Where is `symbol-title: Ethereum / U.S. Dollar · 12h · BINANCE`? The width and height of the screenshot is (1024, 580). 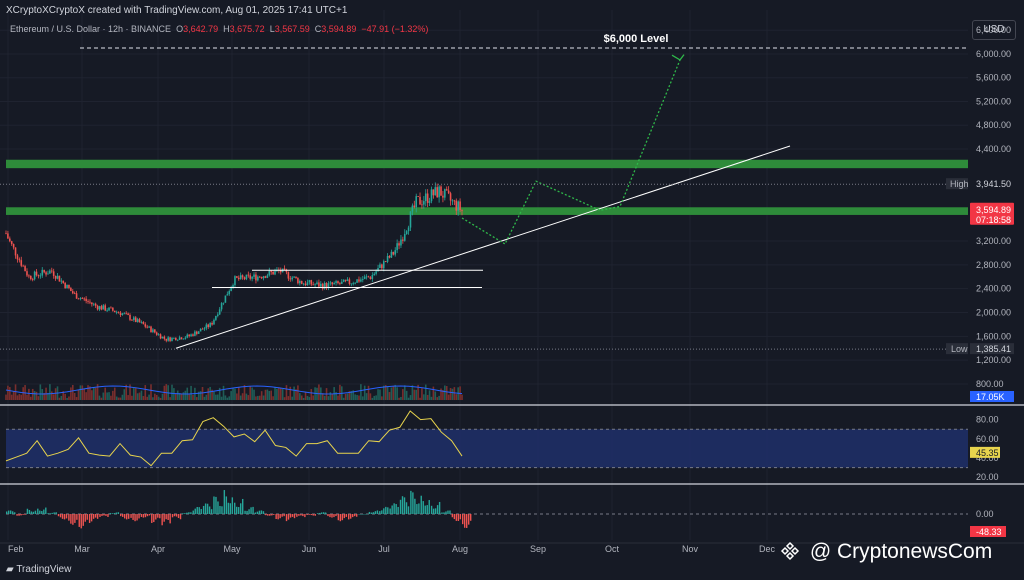
symbol-title: Ethereum / U.S. Dollar · 12h · BINANCE is located at coordinates (91, 29).